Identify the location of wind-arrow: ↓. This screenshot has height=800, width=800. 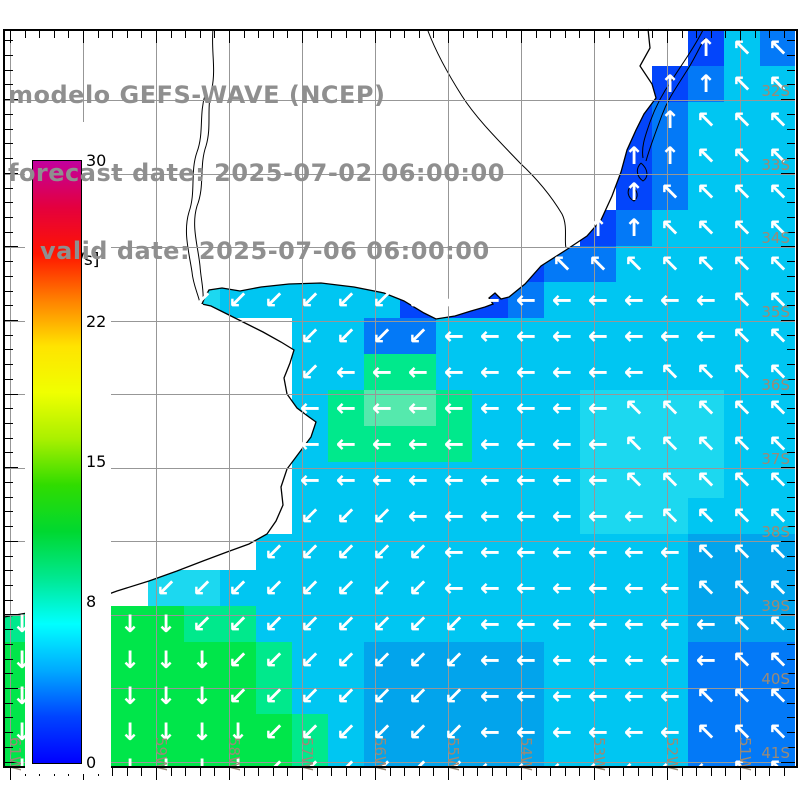
(130, 758).